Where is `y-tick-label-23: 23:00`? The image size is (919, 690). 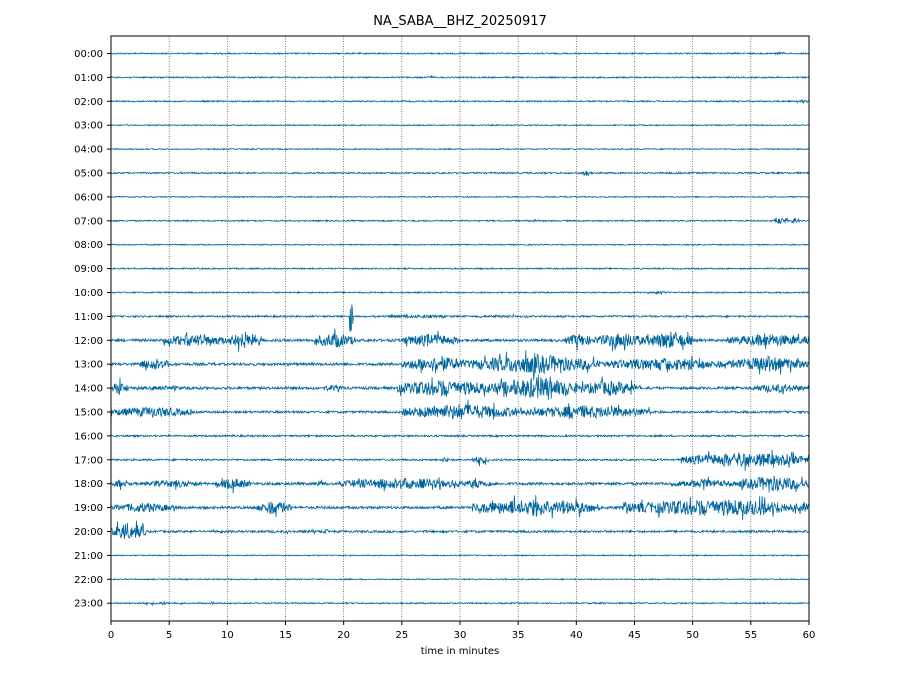 y-tick-label-23: 23:00 is located at coordinates (88, 604).